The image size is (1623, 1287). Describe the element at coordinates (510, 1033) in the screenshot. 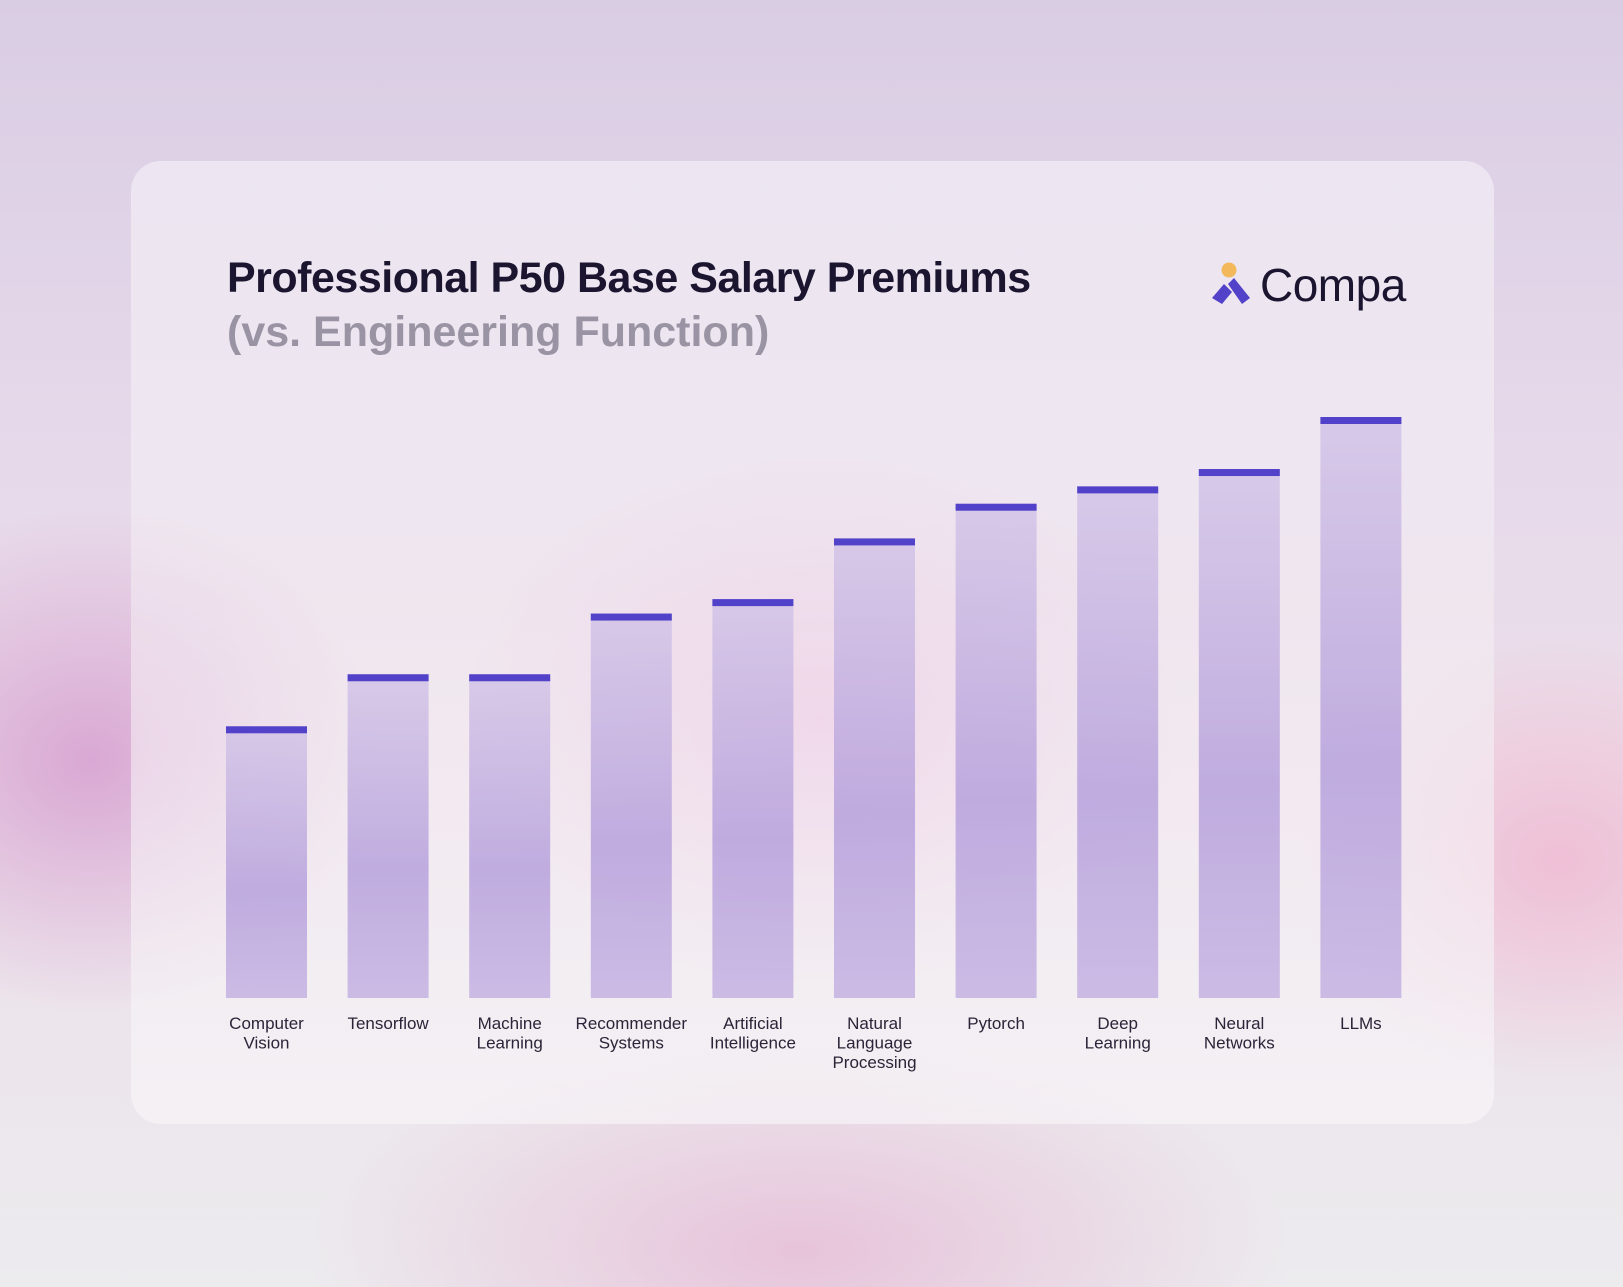

I see `category-label-2: Machine Learning` at that location.